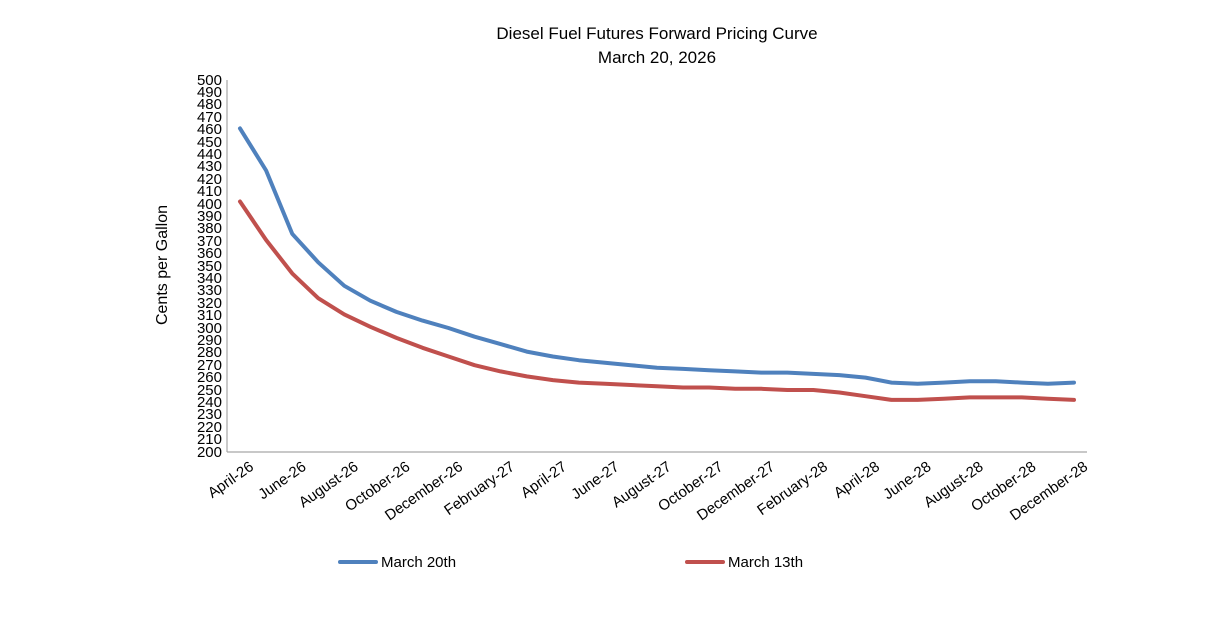 The width and height of the screenshot is (1220, 627). I want to click on y-tick-label: 410, so click(209, 192).